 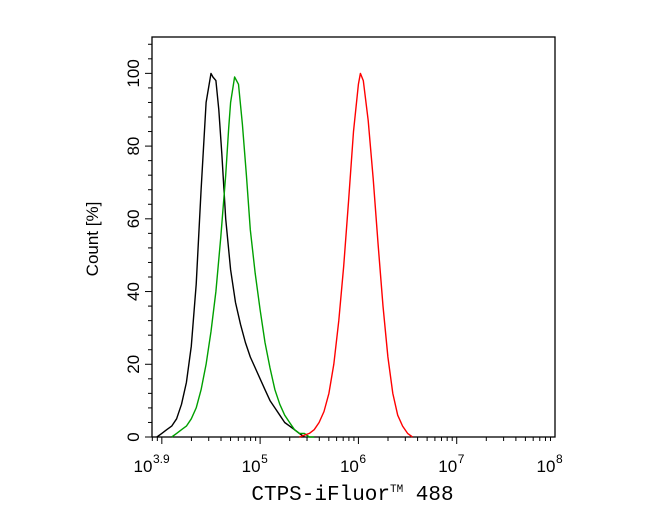 I want to click on x-axis-label-trademark: TM, so click(x=397, y=490).